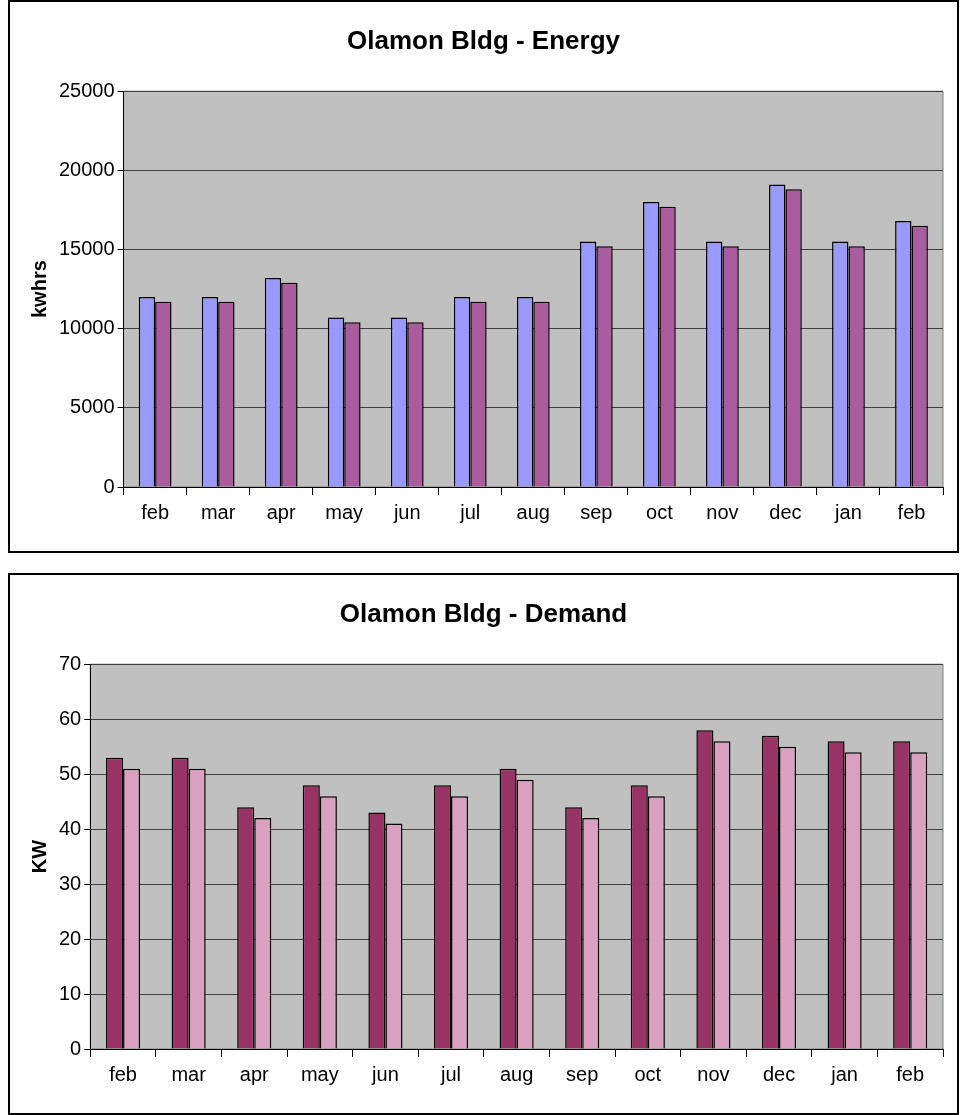 The image size is (961, 1115). Describe the element at coordinates (70, 772) in the screenshot. I see `y-tick-label: 50` at that location.